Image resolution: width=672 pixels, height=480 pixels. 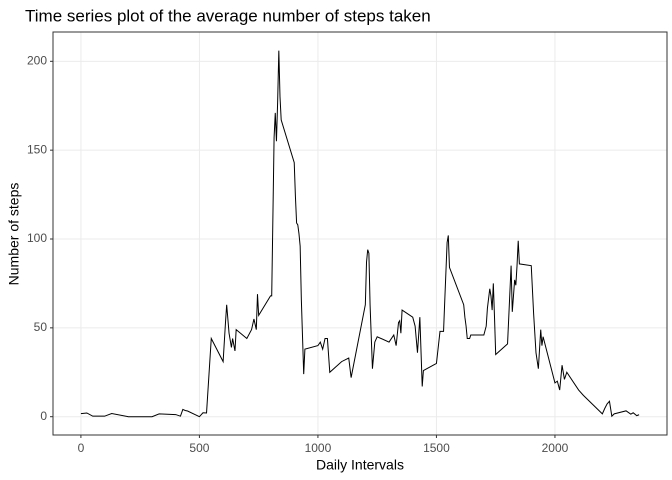 I want to click on x-tick-label: 500, so click(x=199, y=448).